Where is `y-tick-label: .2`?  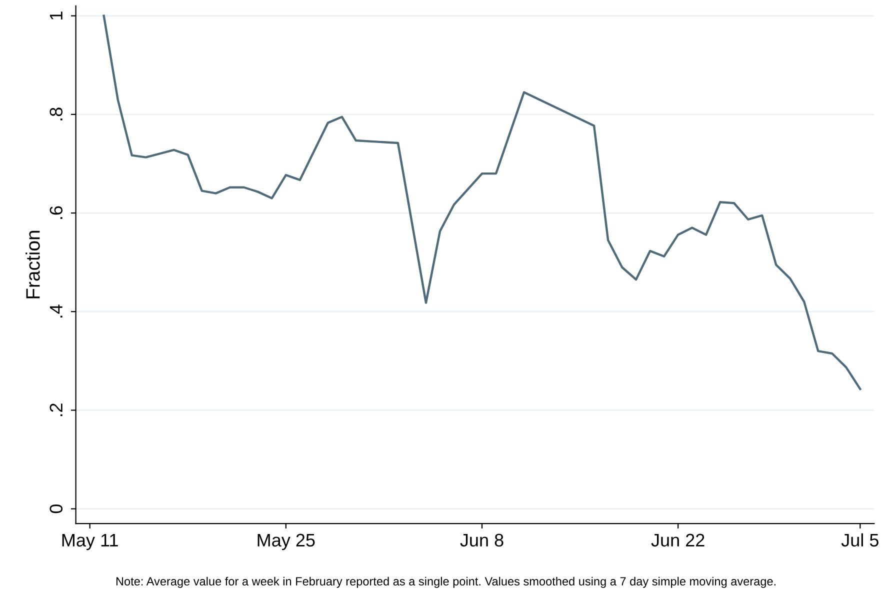 y-tick-label: .2 is located at coordinates (56, 410).